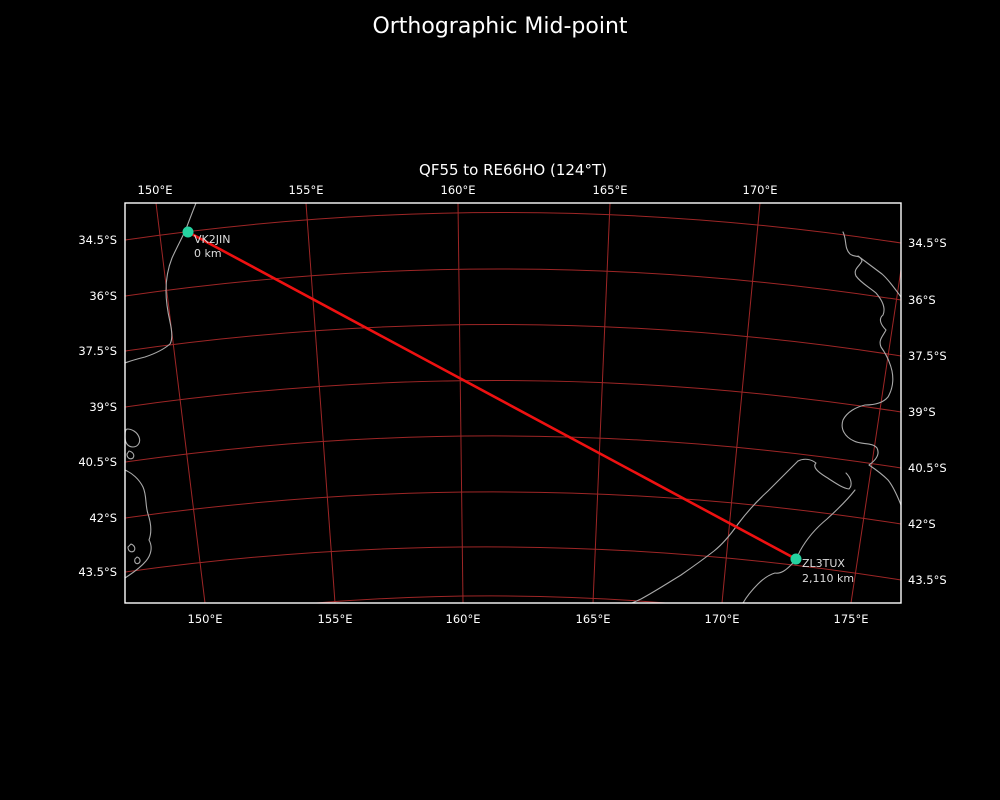 This screenshot has width=1000, height=800. What do you see at coordinates (458, 190) in the screenshot?
I see `top-axis-tick-label: 160°E` at bounding box center [458, 190].